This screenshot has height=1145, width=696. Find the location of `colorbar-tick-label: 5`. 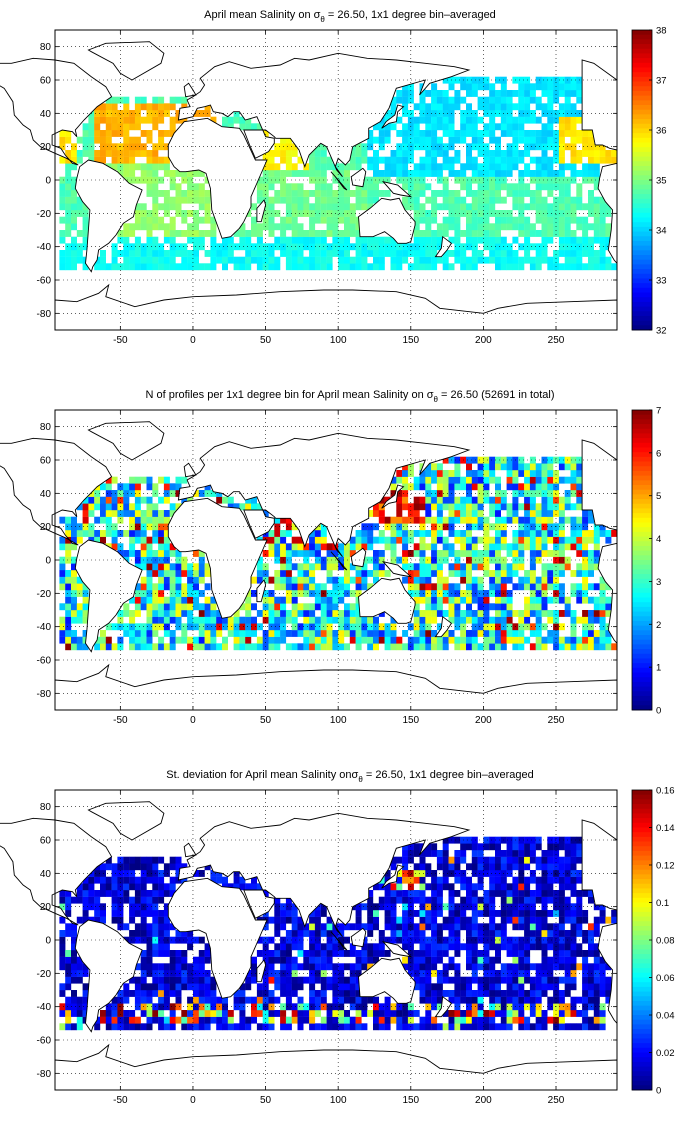

colorbar-tick-label: 5 is located at coordinates (658, 496).